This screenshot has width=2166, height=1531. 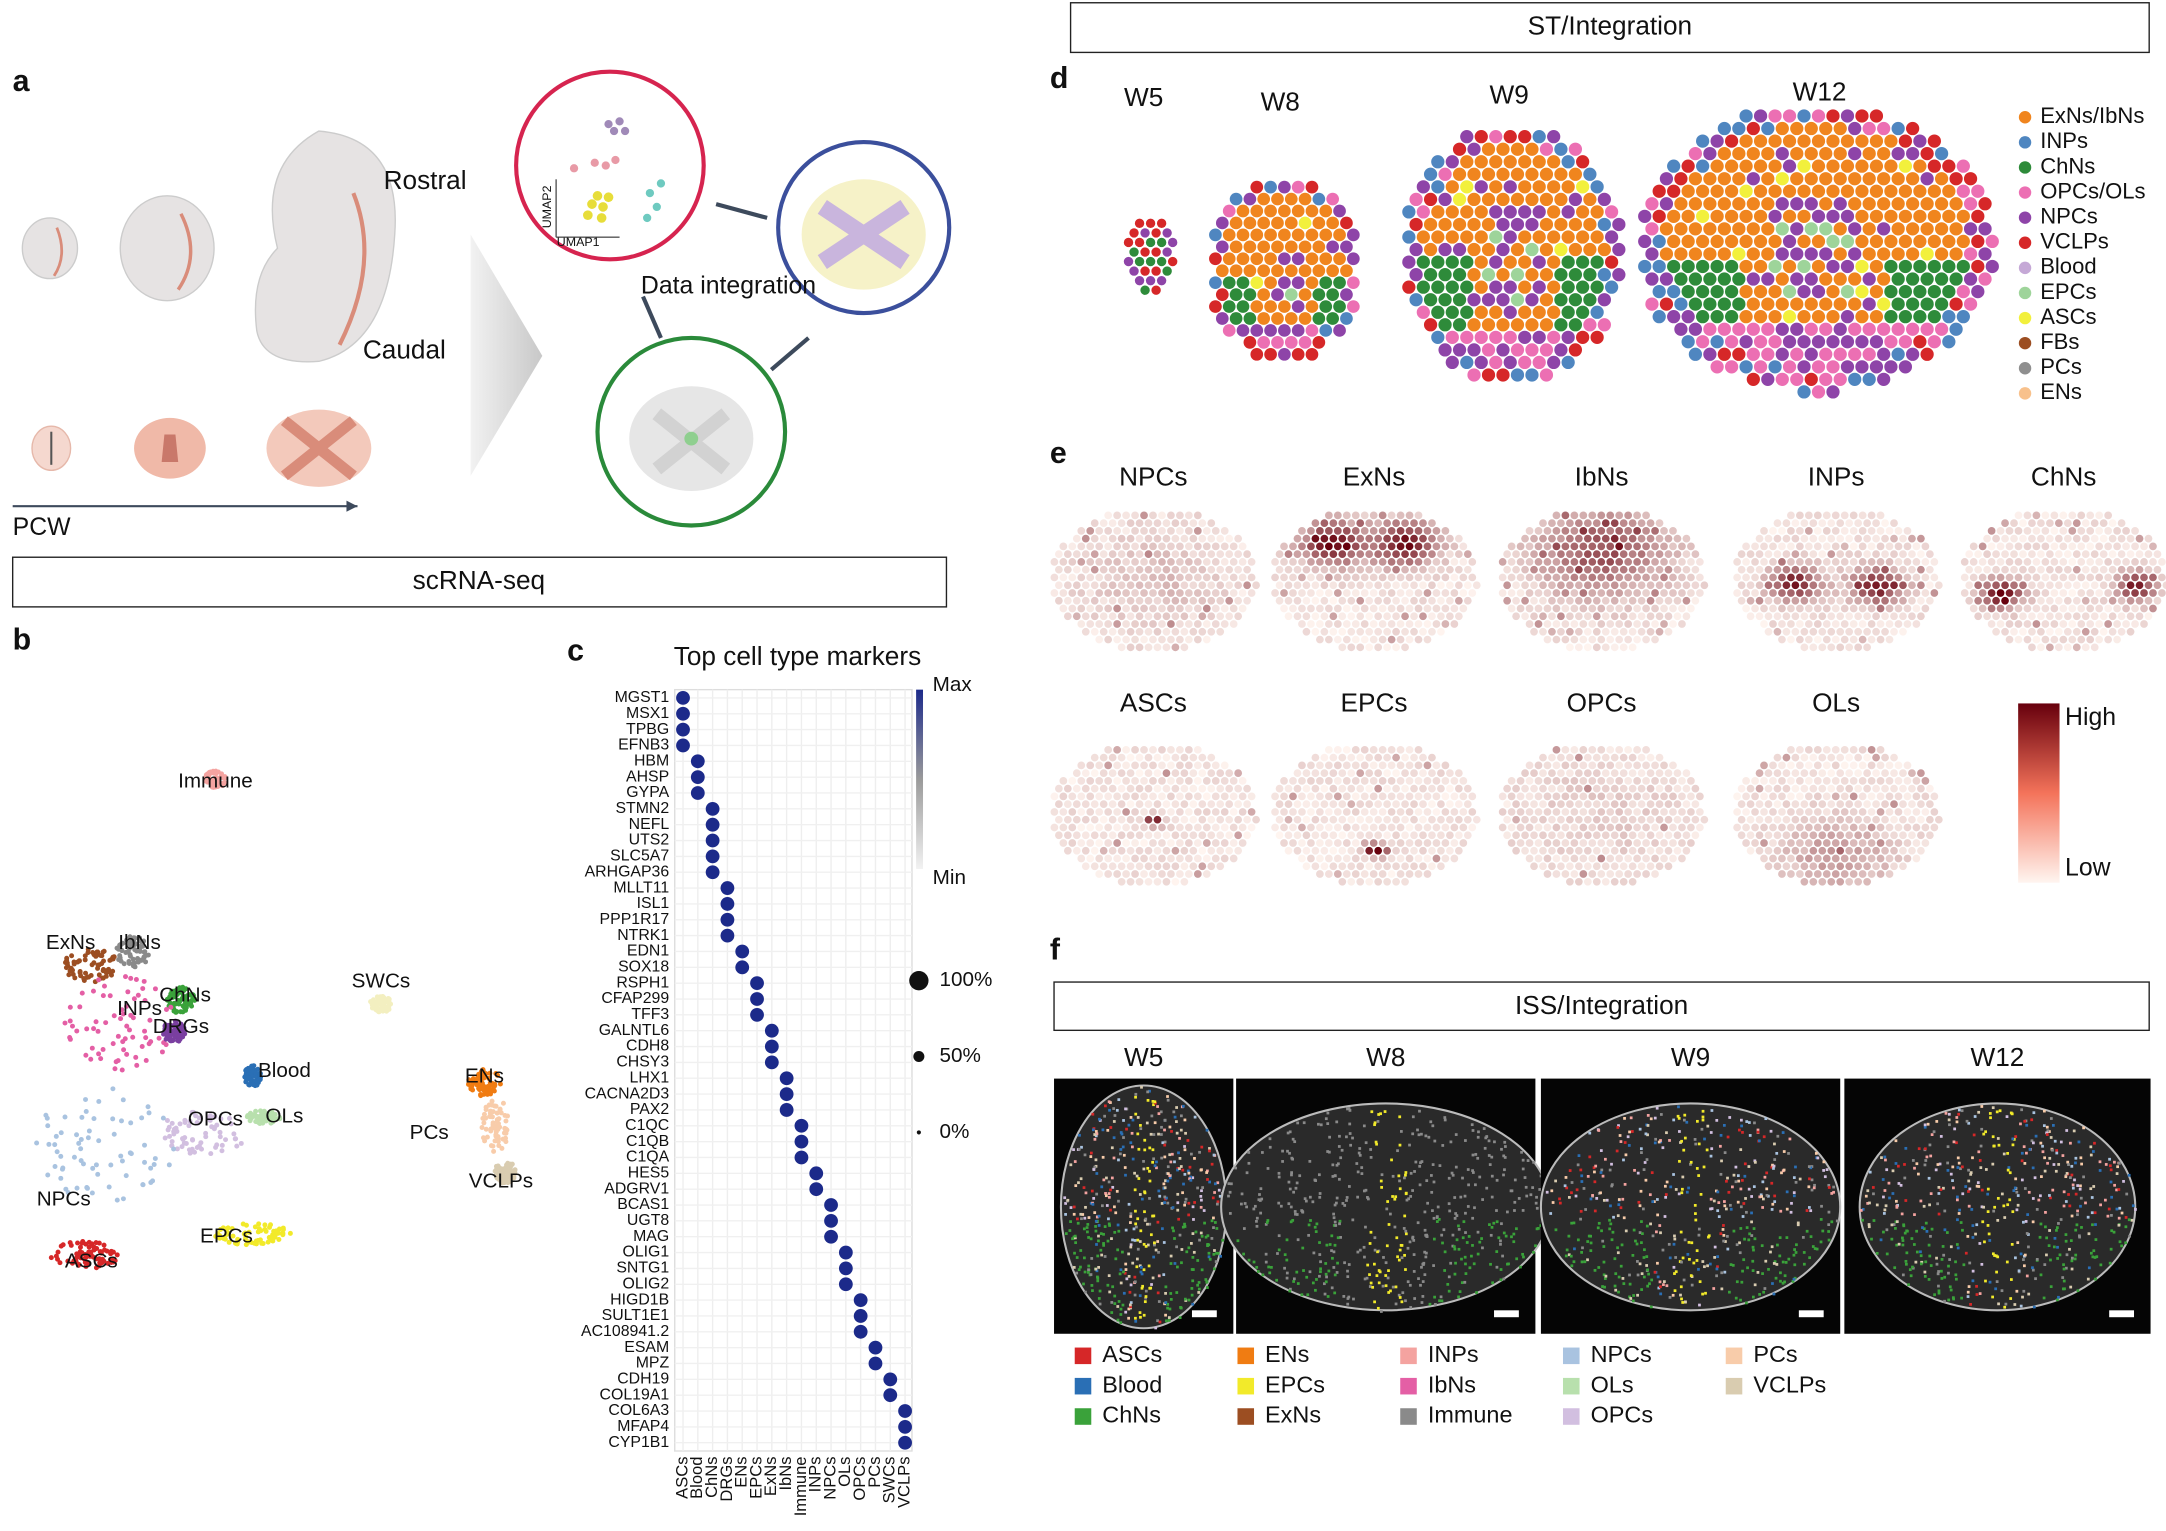 What do you see at coordinates (949, 877) in the screenshot?
I see `colorbar-label: Min` at bounding box center [949, 877].